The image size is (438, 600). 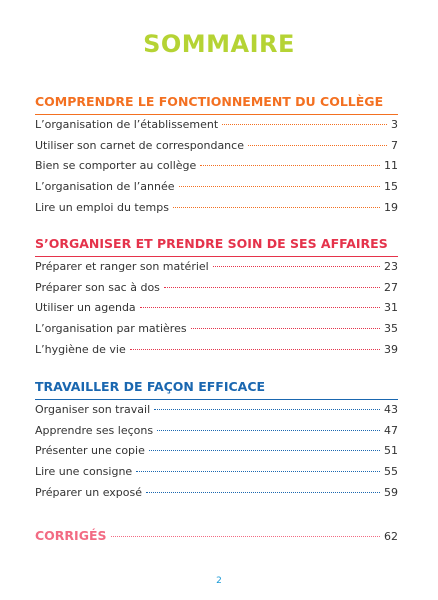 I want to click on page-number: 7, so click(x=394, y=145).